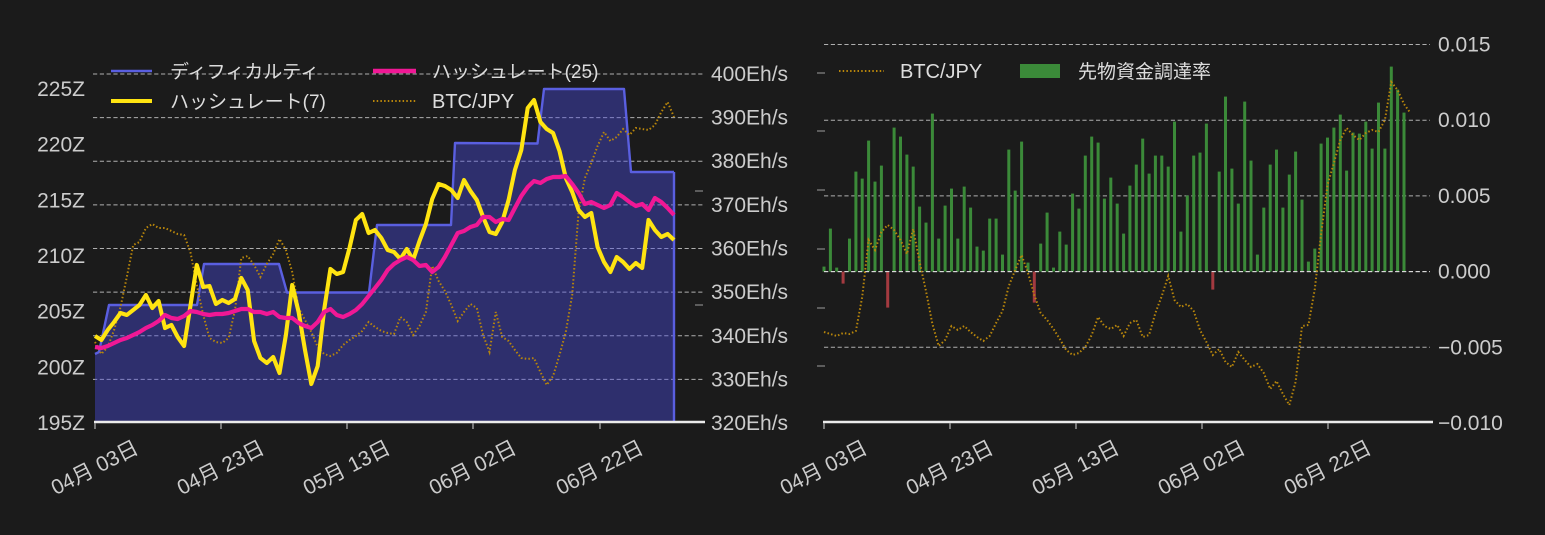 The height and width of the screenshot is (535, 1545). What do you see at coordinates (749, 423) in the screenshot?
I see `svg-text: 320Eh/s` at bounding box center [749, 423].